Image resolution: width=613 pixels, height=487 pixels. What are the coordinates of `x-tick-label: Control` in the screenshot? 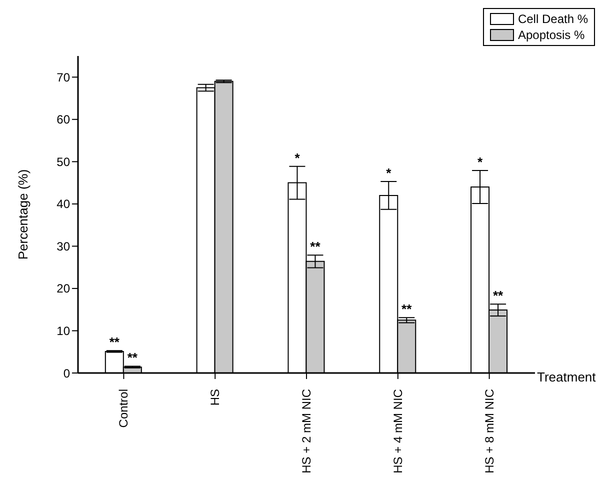 It's located at (123, 408).